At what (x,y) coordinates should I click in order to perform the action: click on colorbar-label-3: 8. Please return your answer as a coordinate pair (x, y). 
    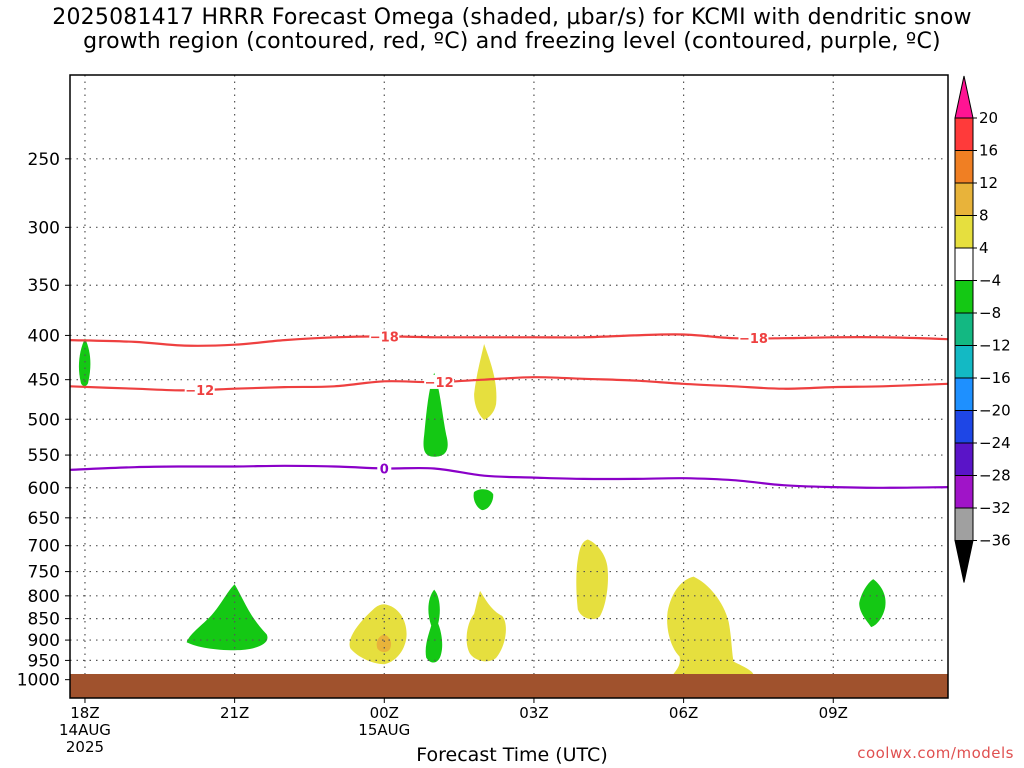
    Looking at the image, I should click on (984, 216).